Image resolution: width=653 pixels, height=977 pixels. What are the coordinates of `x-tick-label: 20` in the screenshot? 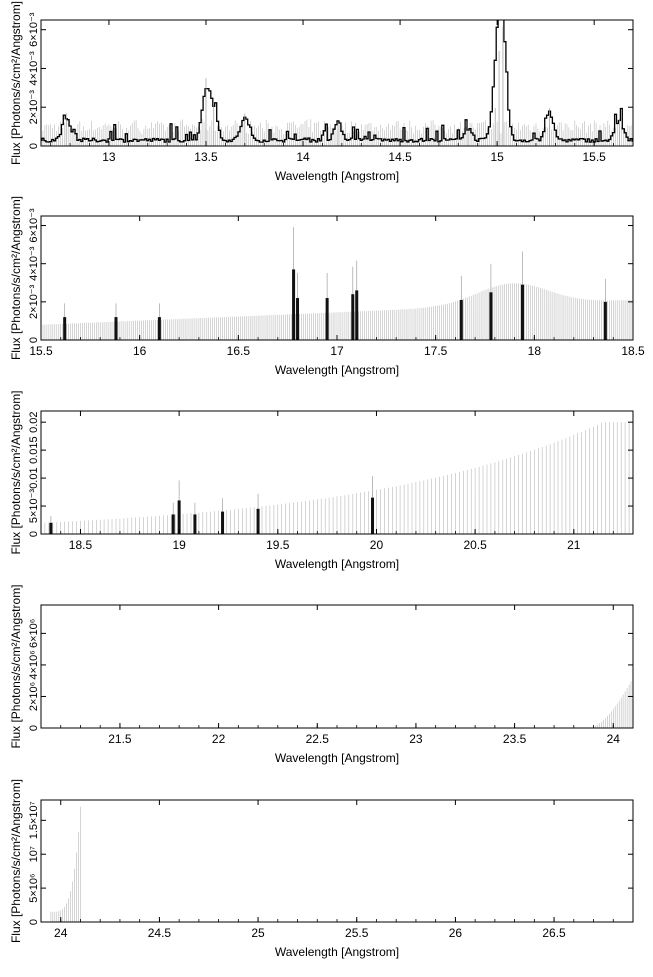 It's located at (377, 545).